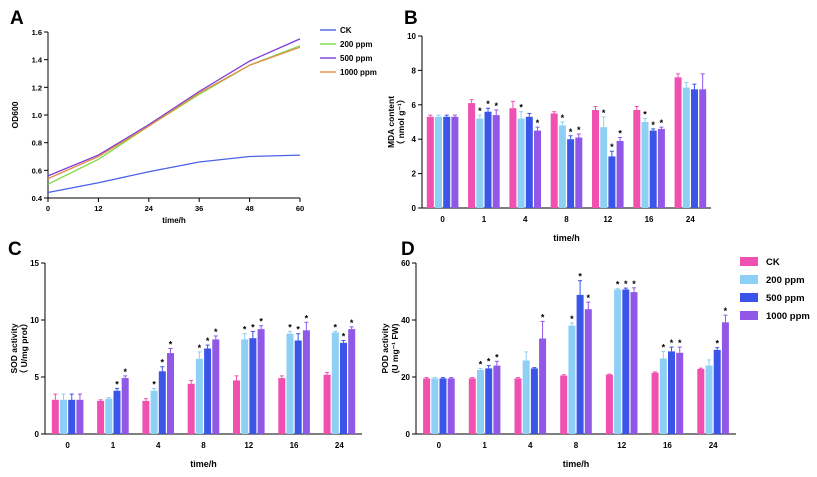 The height and width of the screenshot is (477, 817). Describe the element at coordinates (203, 464) in the screenshot. I see `x-axis-title: time/h` at that location.